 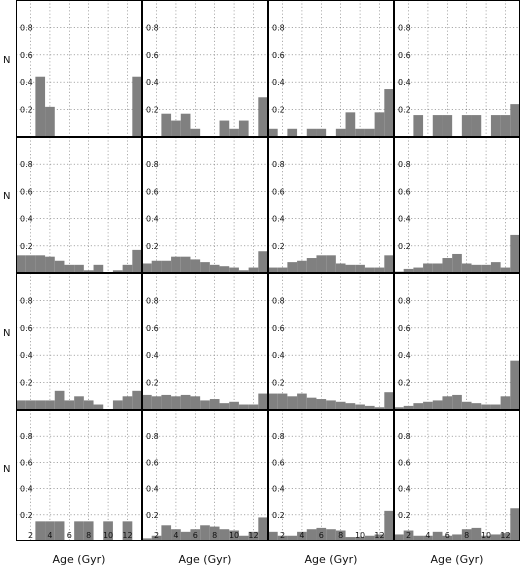 I want to click on xlabel-layer: Age (Gyr) Age (Gyr) Age (Gyr) Age (Gyr), so click(x=268, y=559).